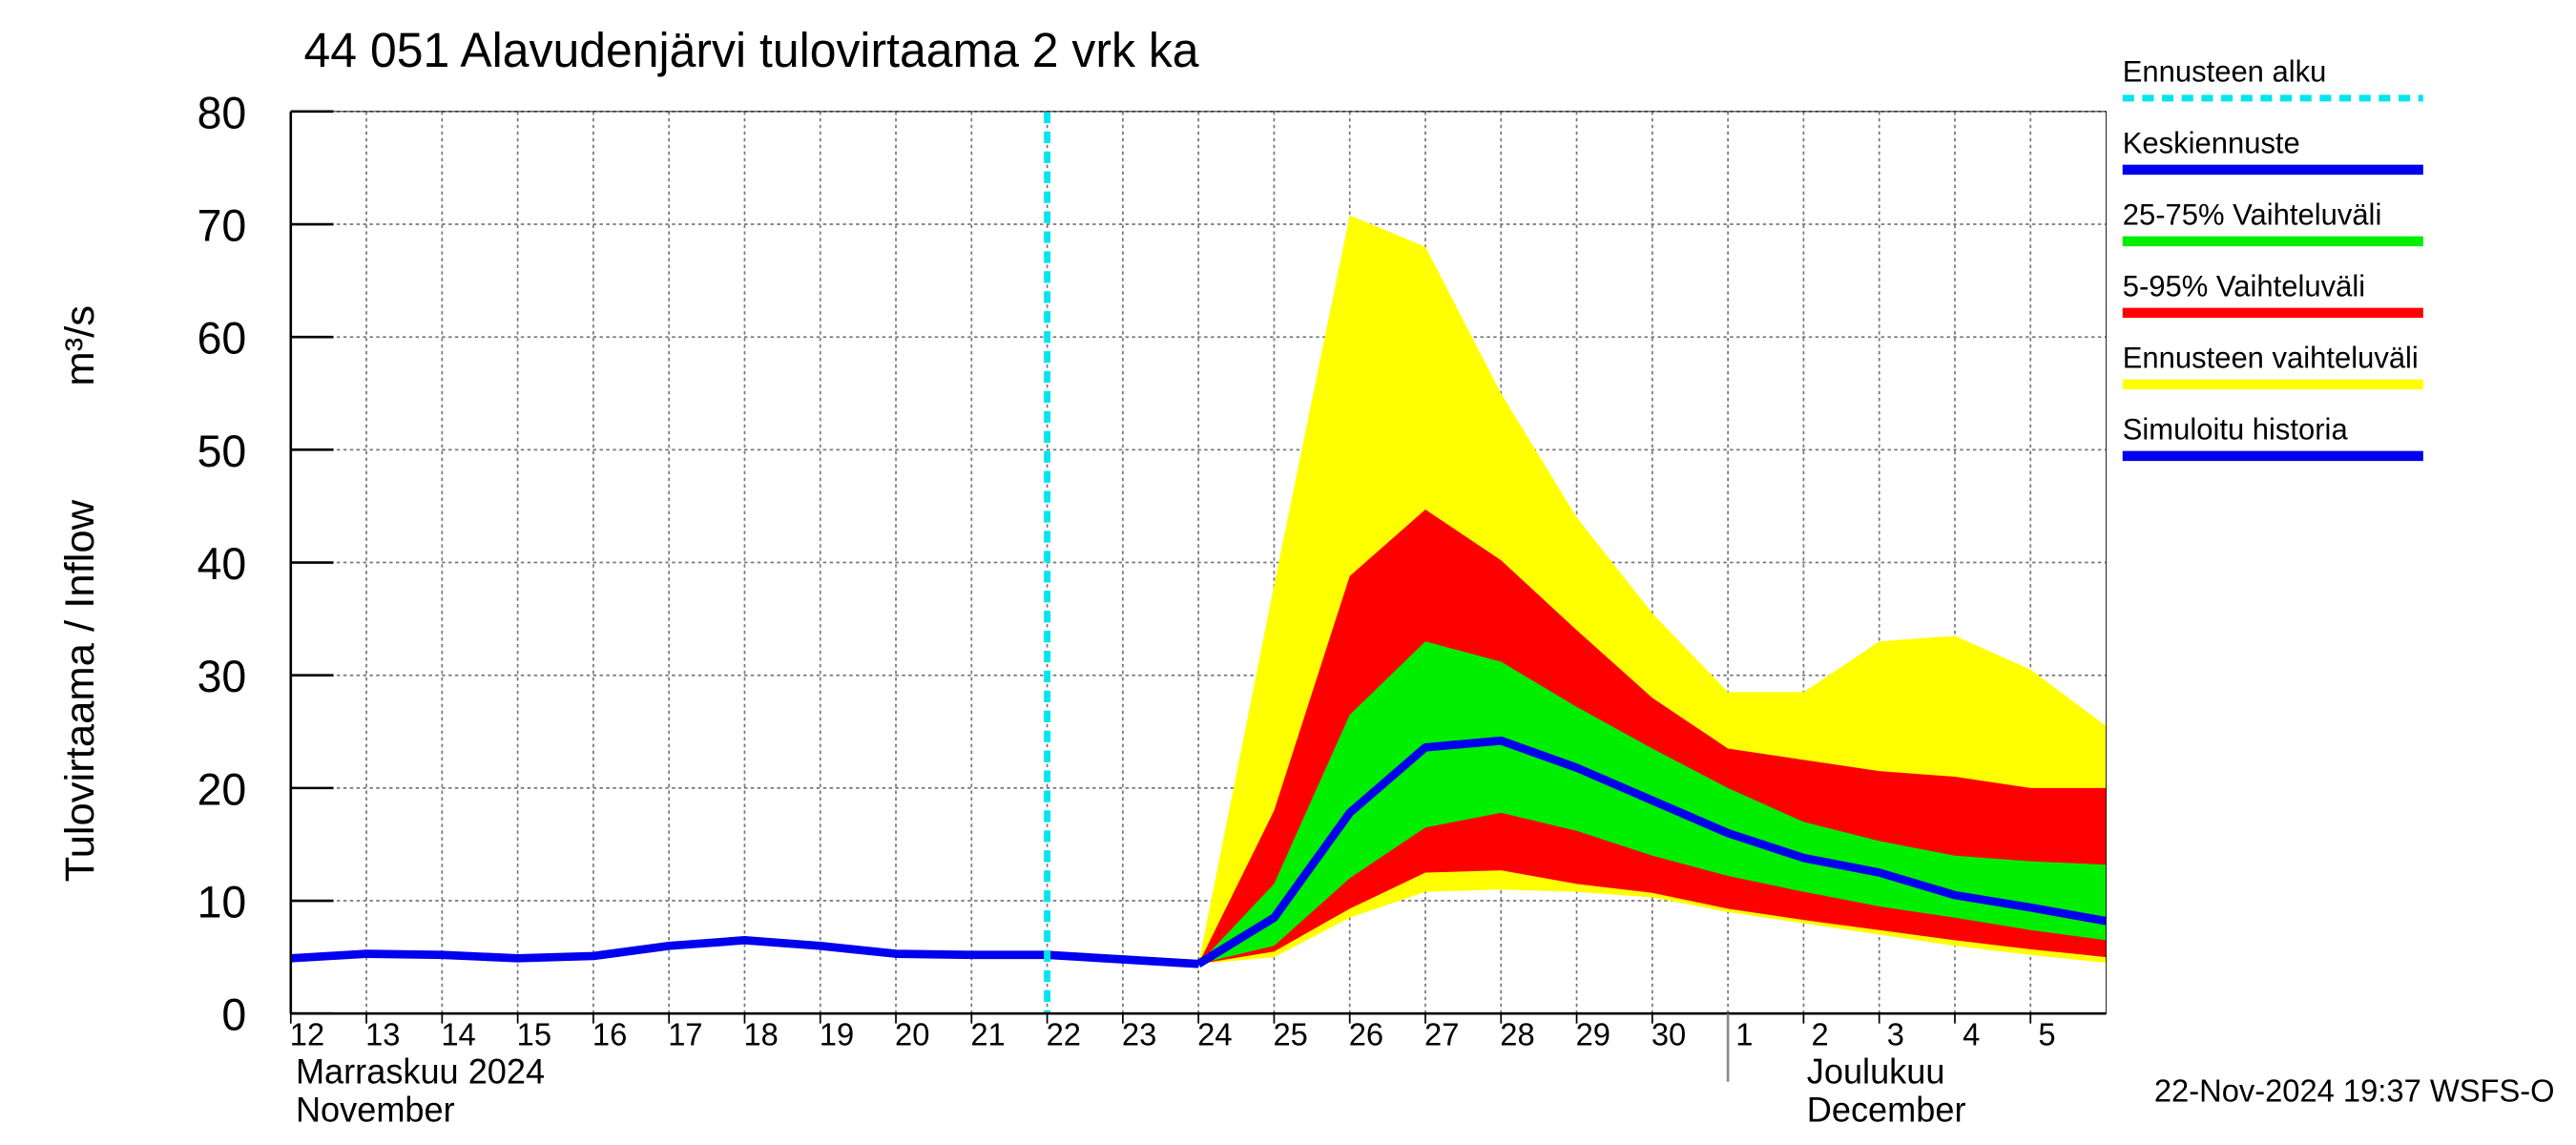  What do you see at coordinates (1593, 1034) in the screenshot?
I see `x-tick-label: 29` at bounding box center [1593, 1034].